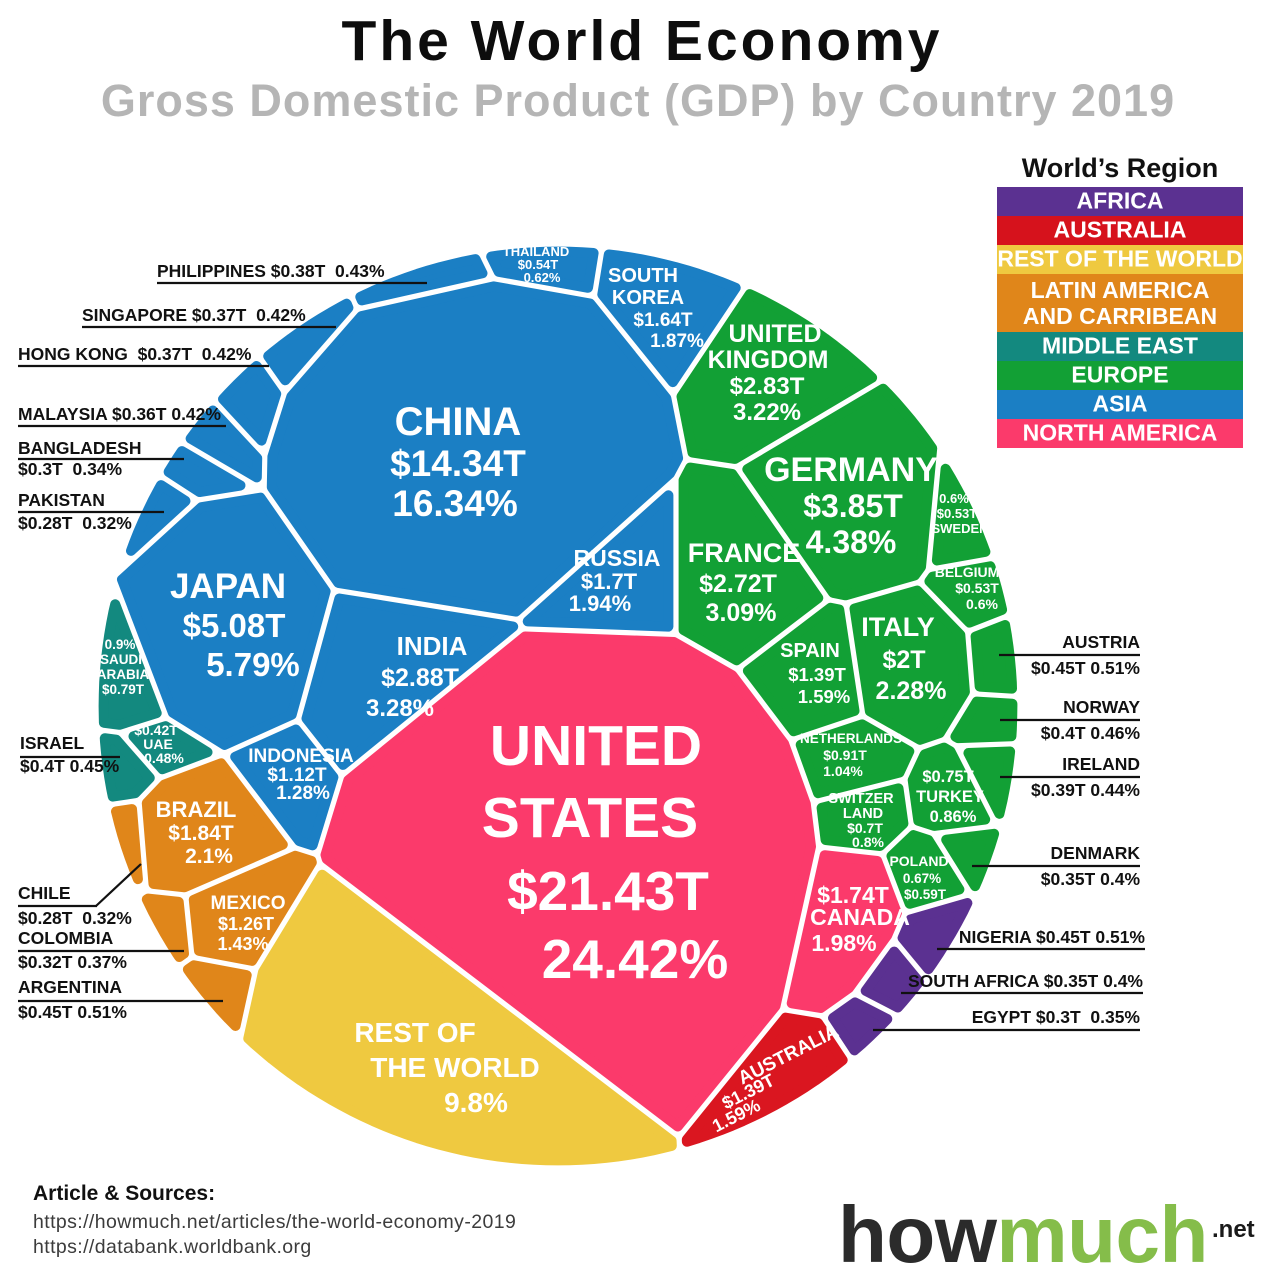  Describe the element at coordinates (1119, 259) in the screenshot. I see `svg-text: REST OF THE WORLD` at that location.